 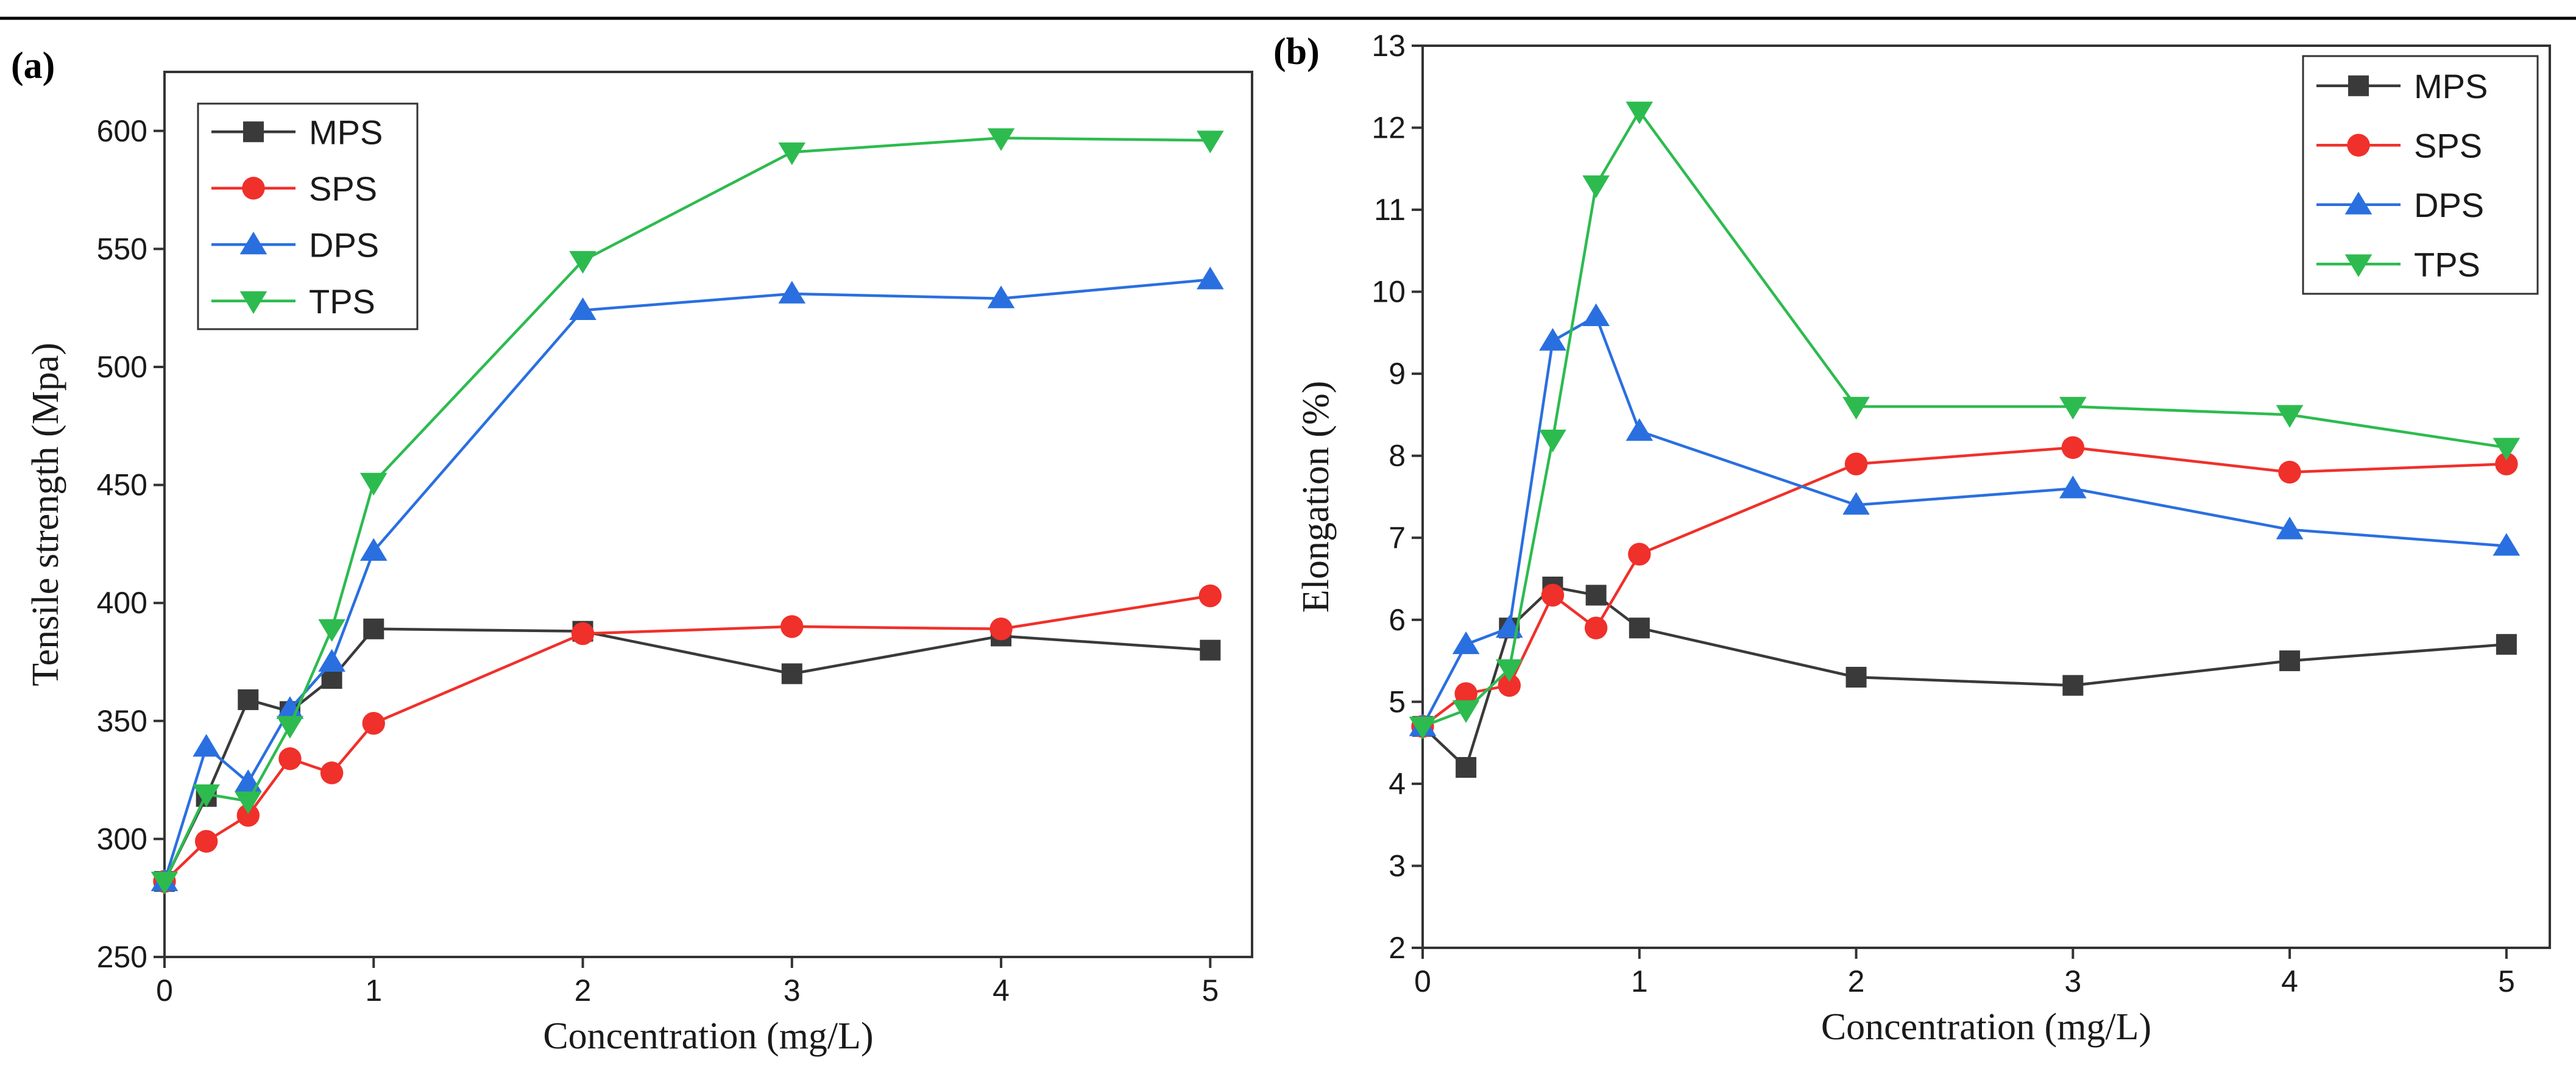 What do you see at coordinates (122, 603) in the screenshot?
I see `y-tick-label: 400` at bounding box center [122, 603].